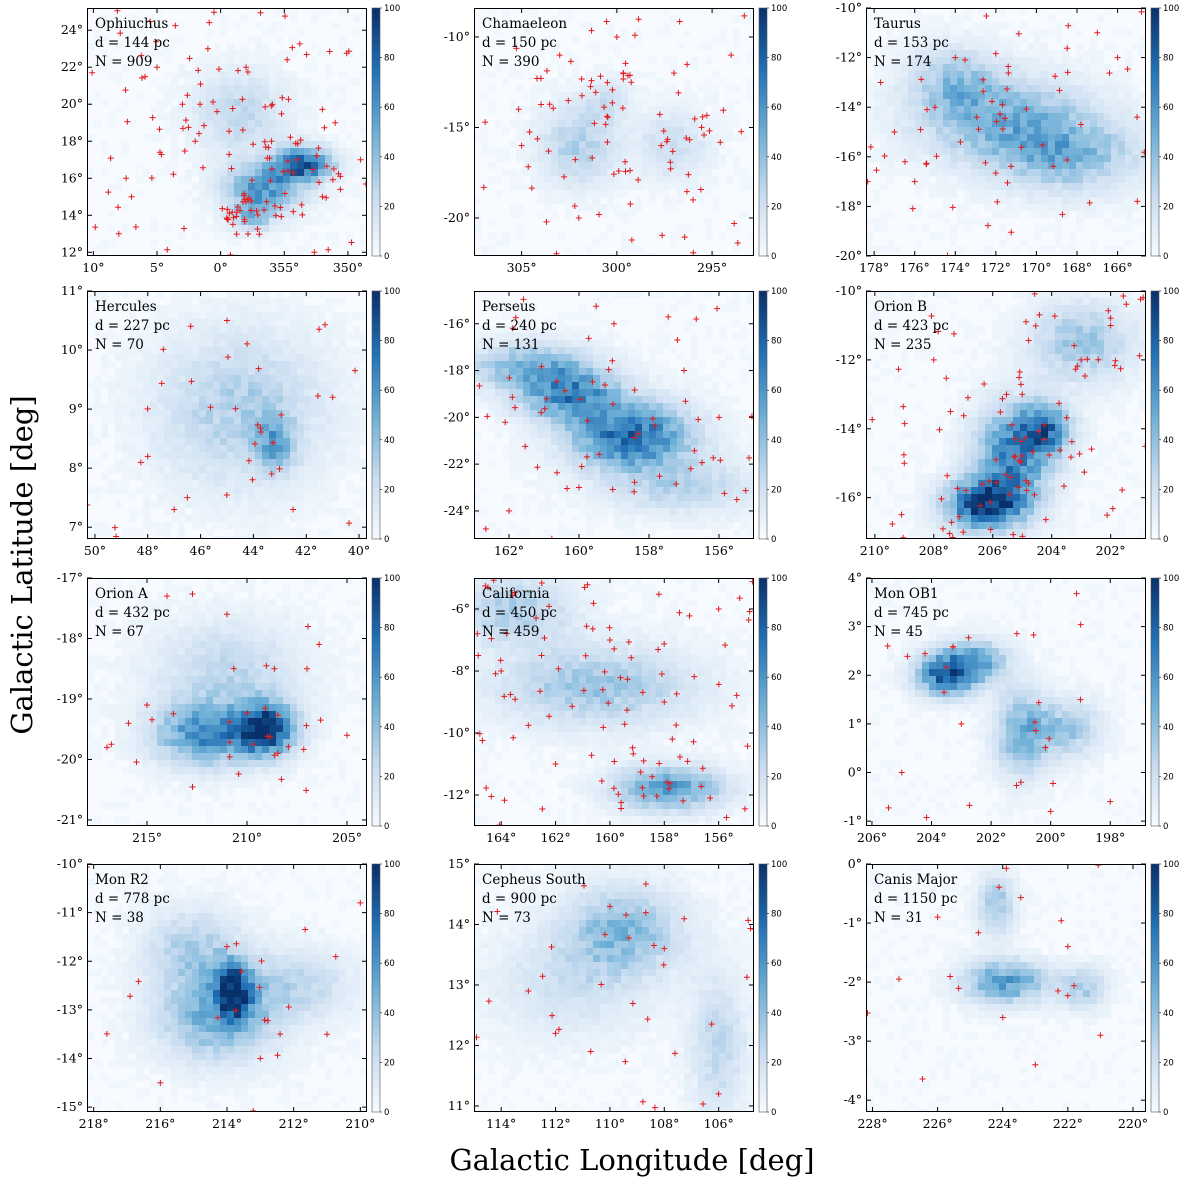  I want to click on x-tick-label: 178°, so click(874, 267).